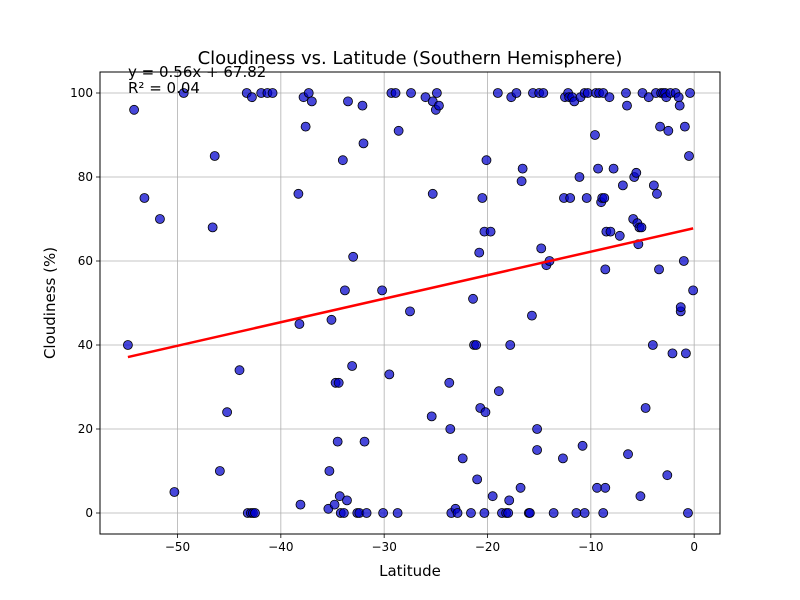  Describe the element at coordinates (85, 429) in the screenshot. I see `y-tick-label: 20` at that location.